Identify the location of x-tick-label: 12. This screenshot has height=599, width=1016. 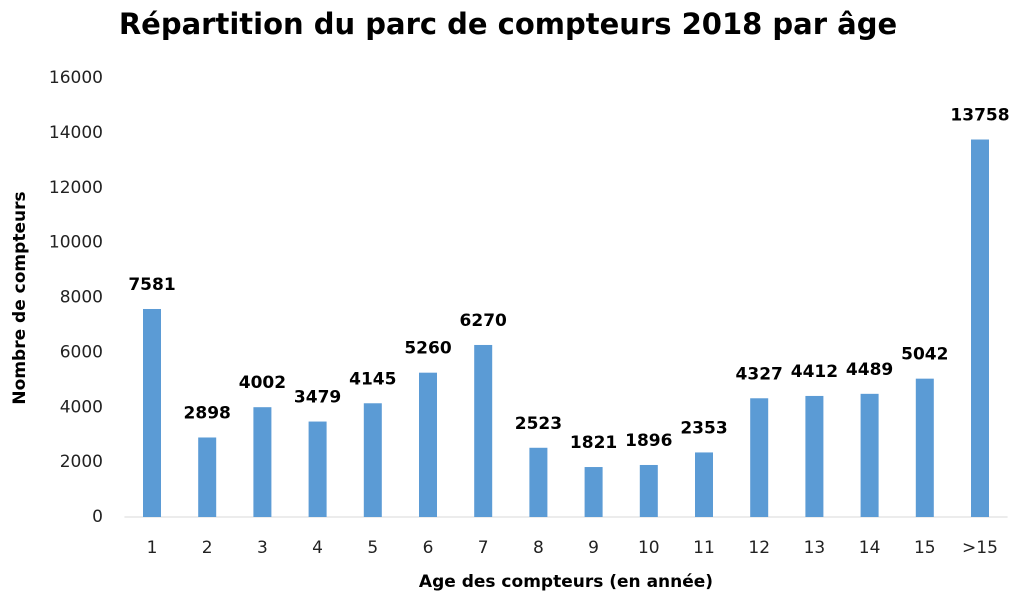
(759, 548).